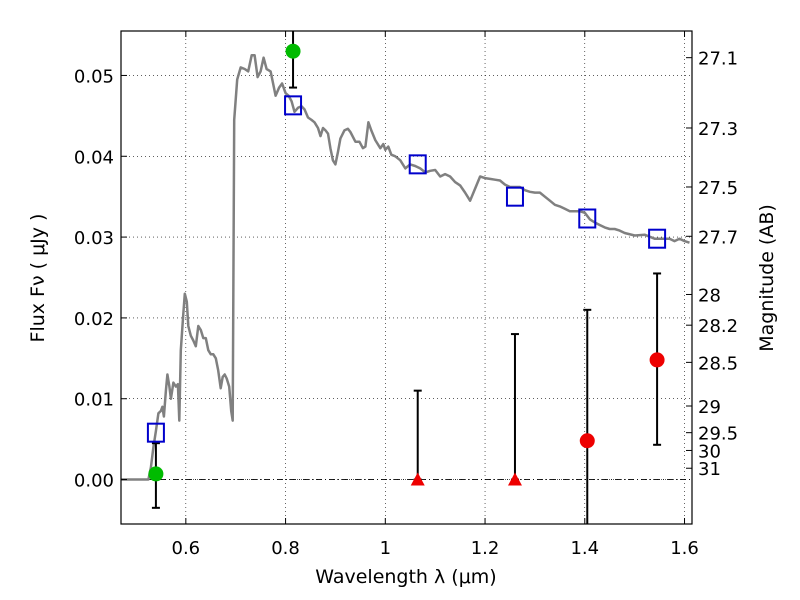 Image resolution: width=800 pixels, height=600 pixels. I want to click on y-axis-ticks: 0.00 0.01 0.02 0.03 0.04 0.05, so click(100, 279).